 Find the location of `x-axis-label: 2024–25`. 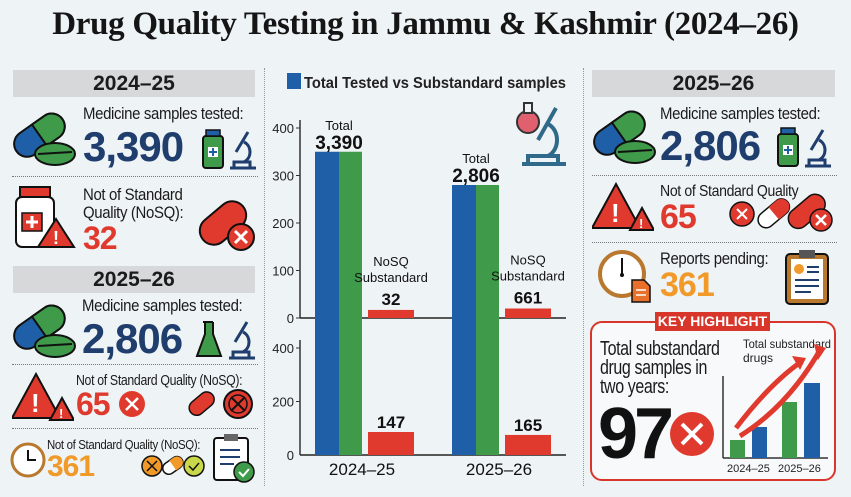

x-axis-label: 2024–25 is located at coordinates (362, 469).